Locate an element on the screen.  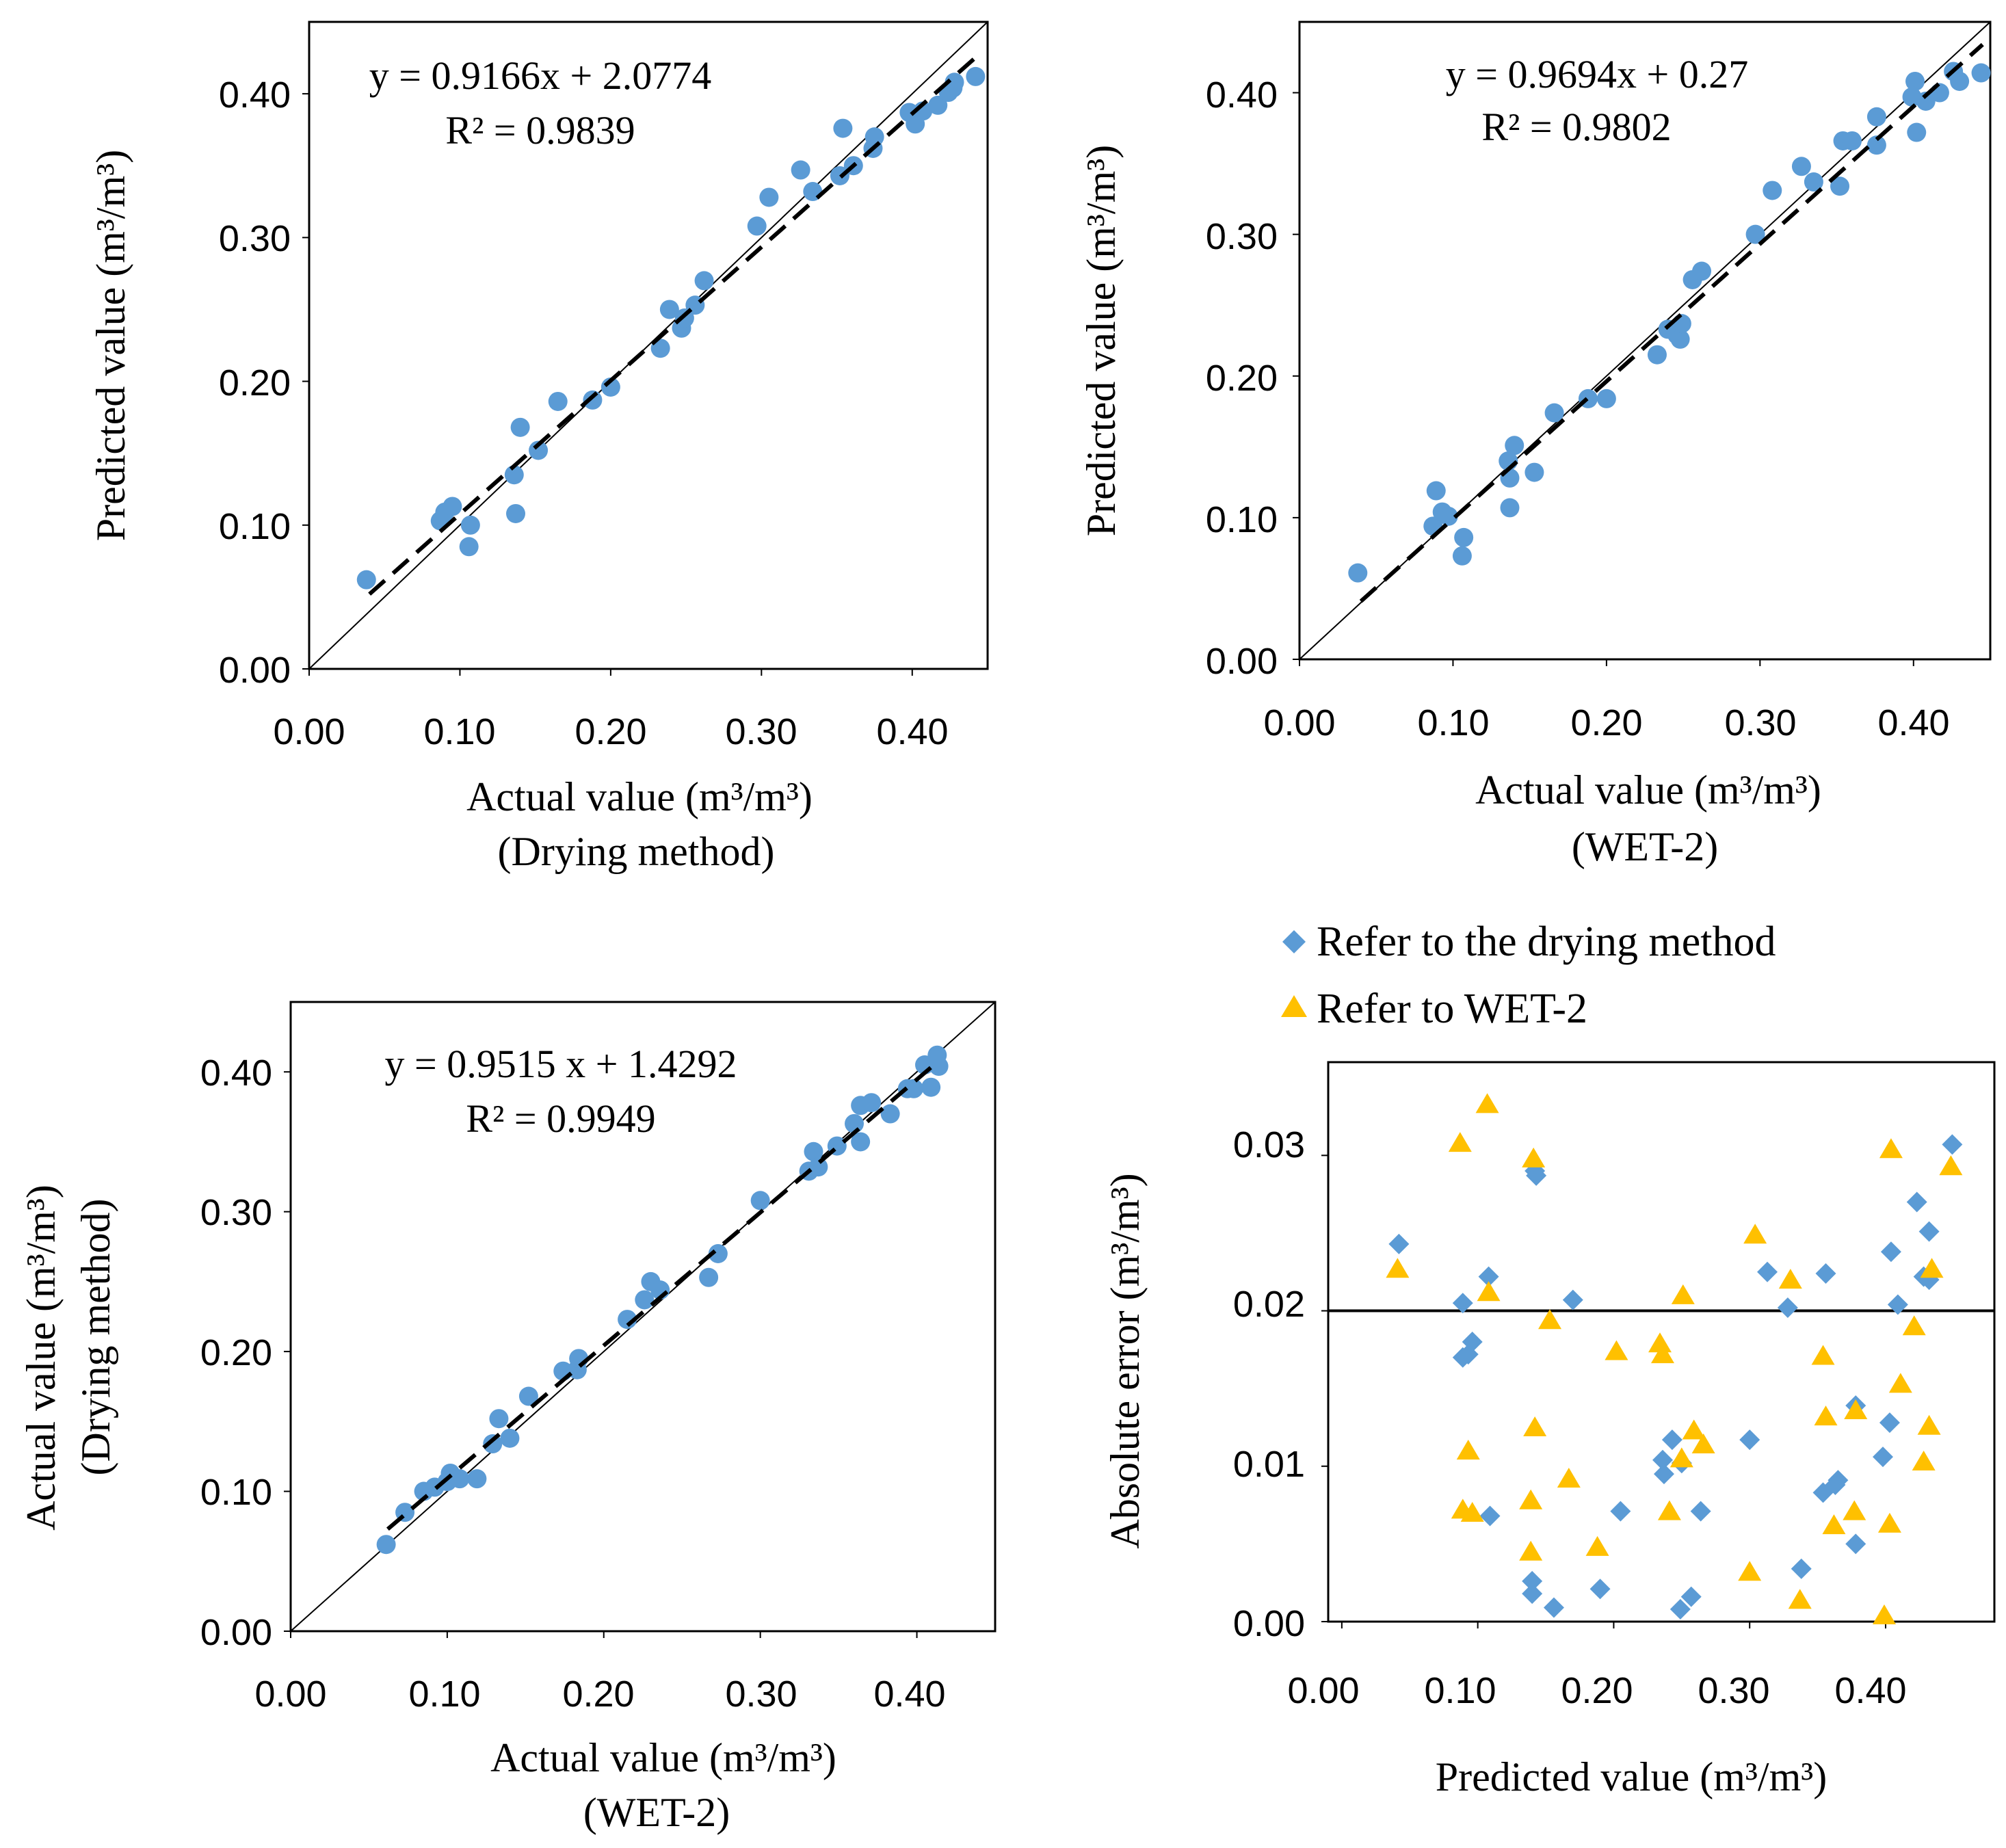
y-axis-title: Absolute error (m³/m³) is located at coordinates (1125, 1360).